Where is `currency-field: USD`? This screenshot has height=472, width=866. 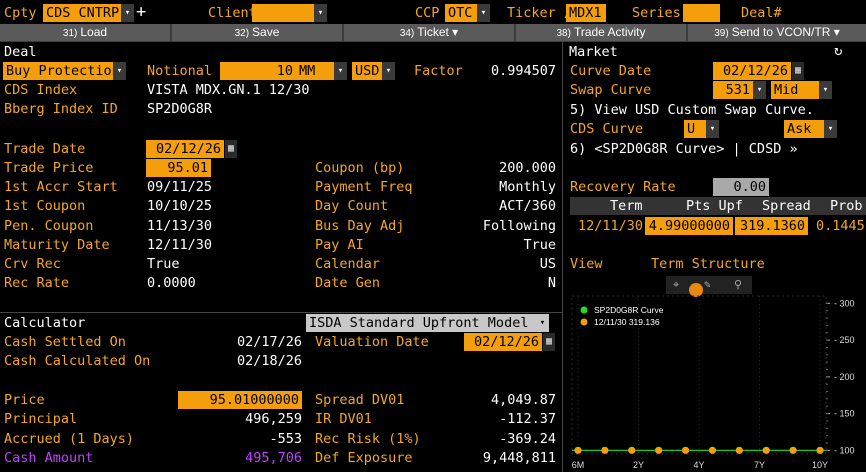 currency-field: USD is located at coordinates (367, 71).